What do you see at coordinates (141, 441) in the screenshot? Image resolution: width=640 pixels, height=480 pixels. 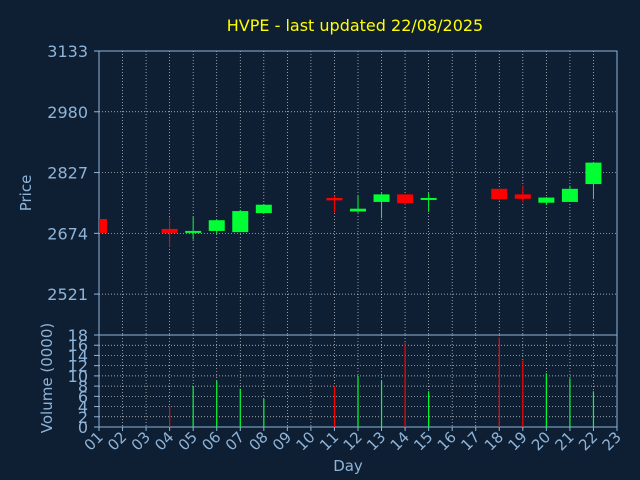 I see `x-tick-label: 03` at bounding box center [141, 441].